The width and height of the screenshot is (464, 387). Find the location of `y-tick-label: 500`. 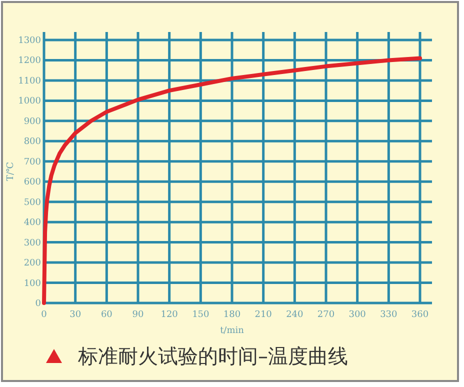

y-tick-label: 500 is located at coordinates (33, 203).